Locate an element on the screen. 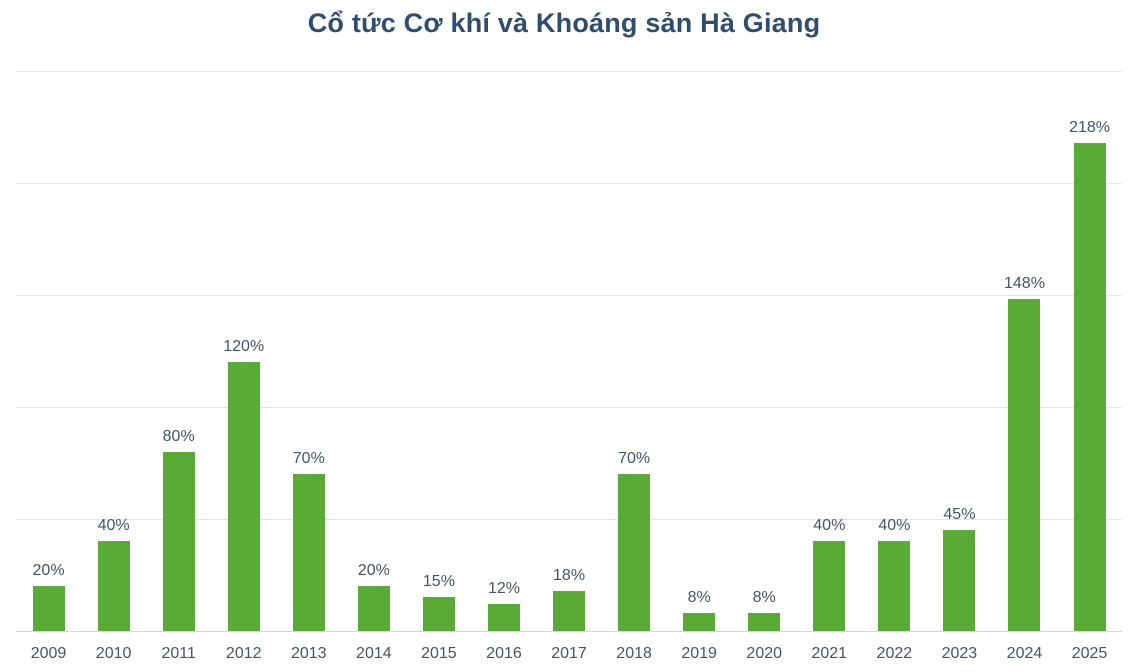 The width and height of the screenshot is (1128, 672). x-axis-tick-label: 2024 is located at coordinates (1024, 653).